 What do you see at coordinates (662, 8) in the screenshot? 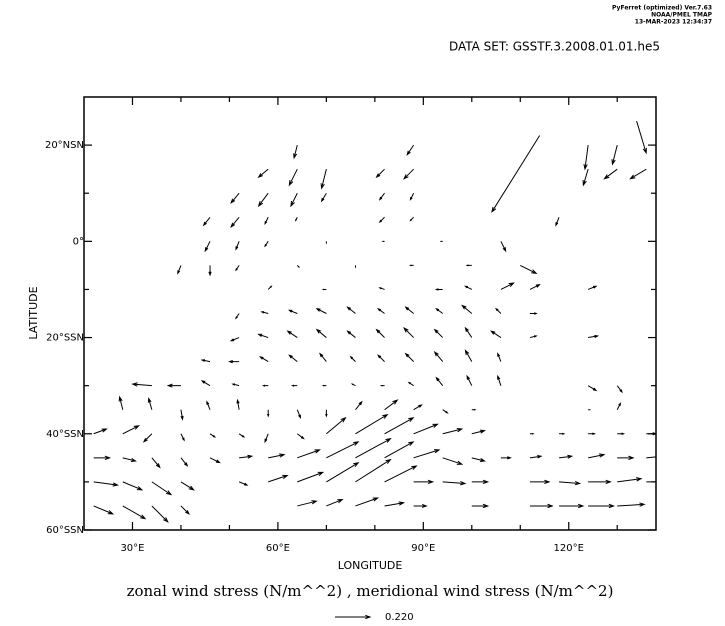
I see `header-line: PyFerret (optimized) Ver.7.63` at bounding box center [662, 8].